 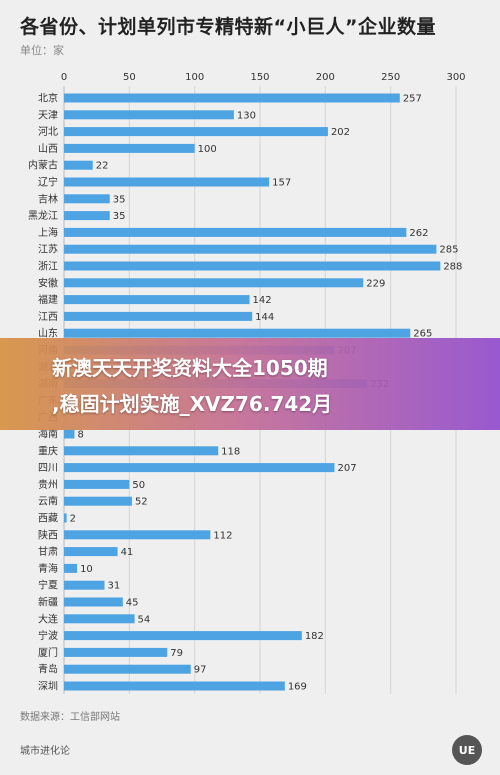 I want to click on data-label: 79, so click(x=176, y=653).